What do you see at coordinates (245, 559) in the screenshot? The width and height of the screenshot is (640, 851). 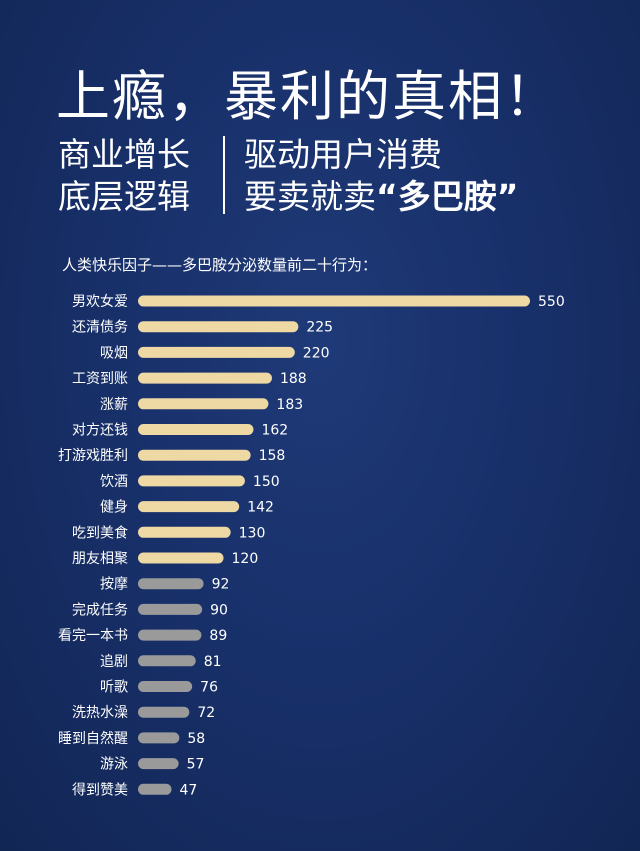 I see `value-label: 120` at bounding box center [245, 559].